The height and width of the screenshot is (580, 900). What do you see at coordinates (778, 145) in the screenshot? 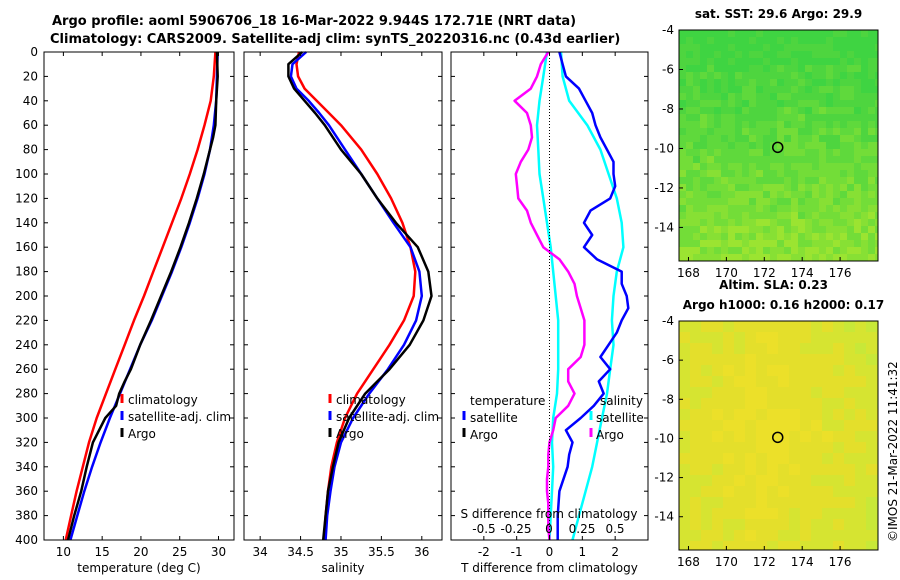
I see `map-frame` at bounding box center [778, 145].